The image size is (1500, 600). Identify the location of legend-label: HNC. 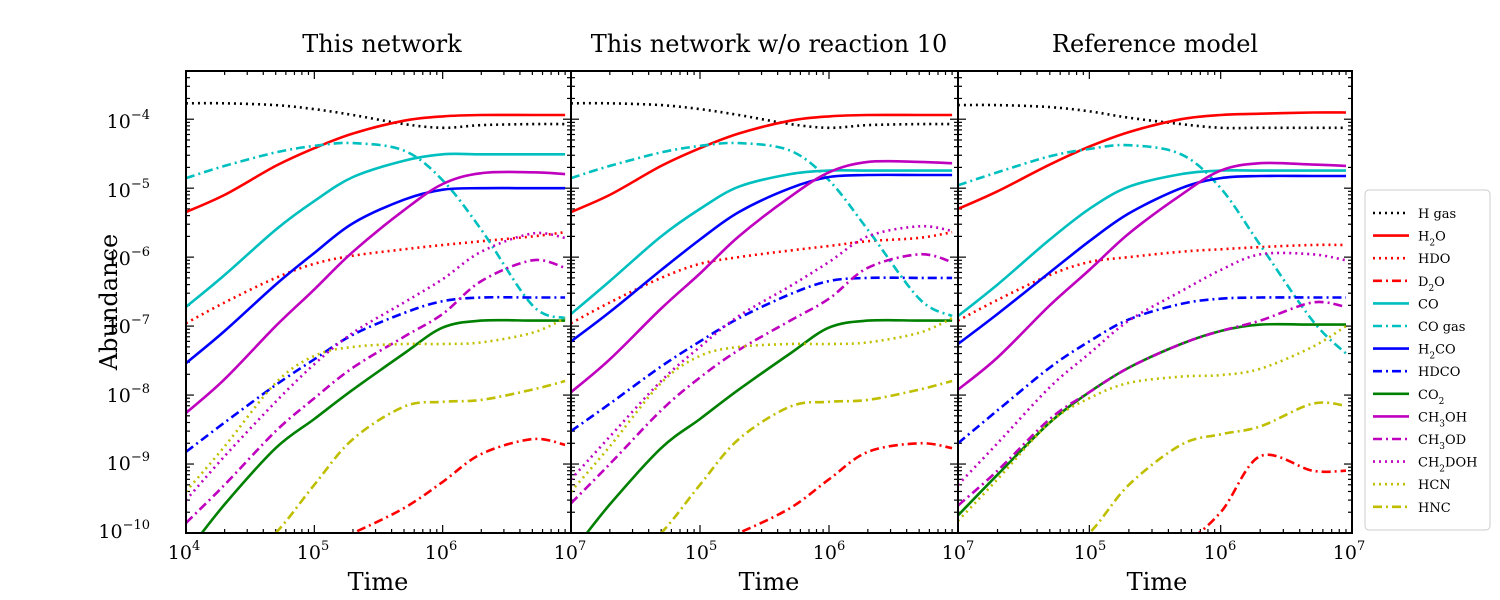
(1434, 508).